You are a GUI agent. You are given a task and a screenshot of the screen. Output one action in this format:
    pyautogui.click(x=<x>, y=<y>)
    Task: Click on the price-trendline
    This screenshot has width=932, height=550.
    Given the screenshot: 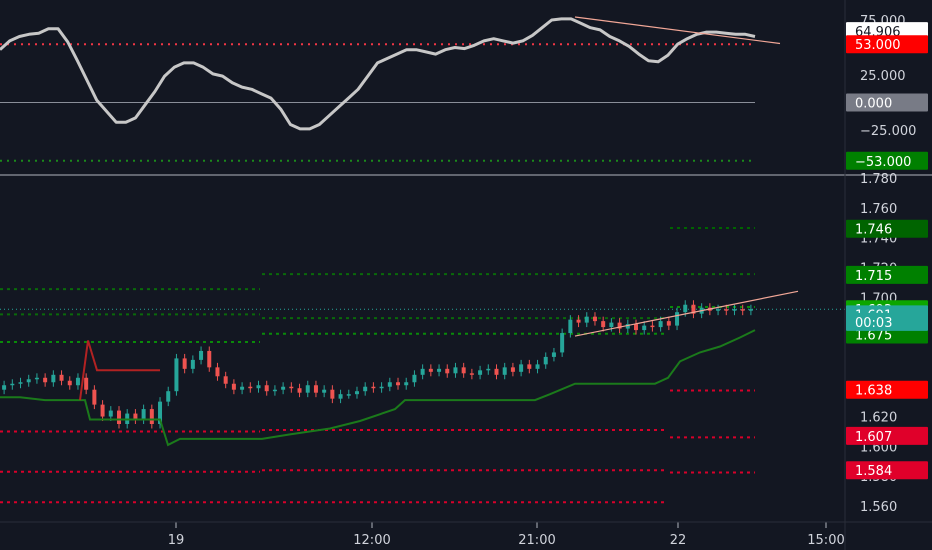 What is the action you would take?
    pyautogui.click(x=686, y=313)
    